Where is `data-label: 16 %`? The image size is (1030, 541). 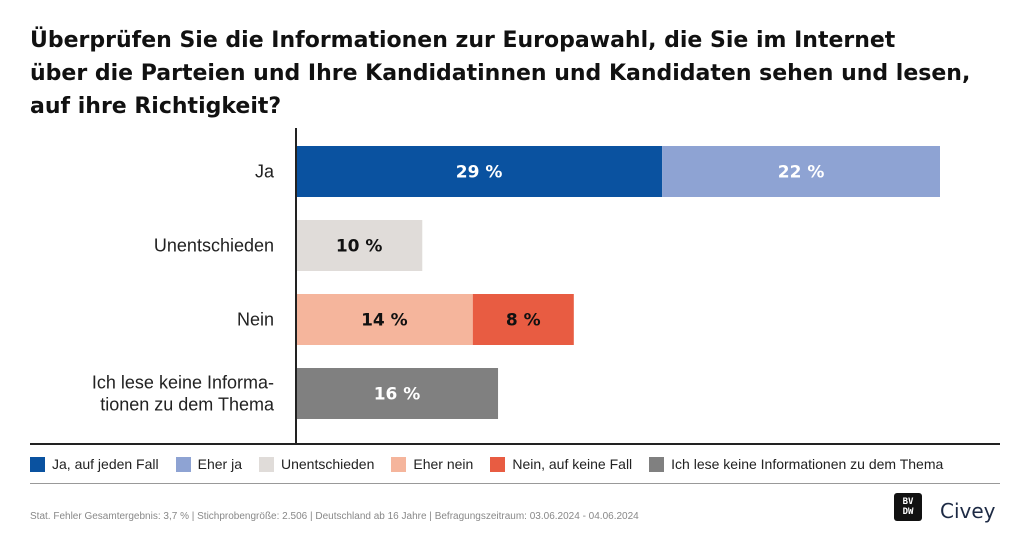
data-label: 16 % is located at coordinates (397, 395).